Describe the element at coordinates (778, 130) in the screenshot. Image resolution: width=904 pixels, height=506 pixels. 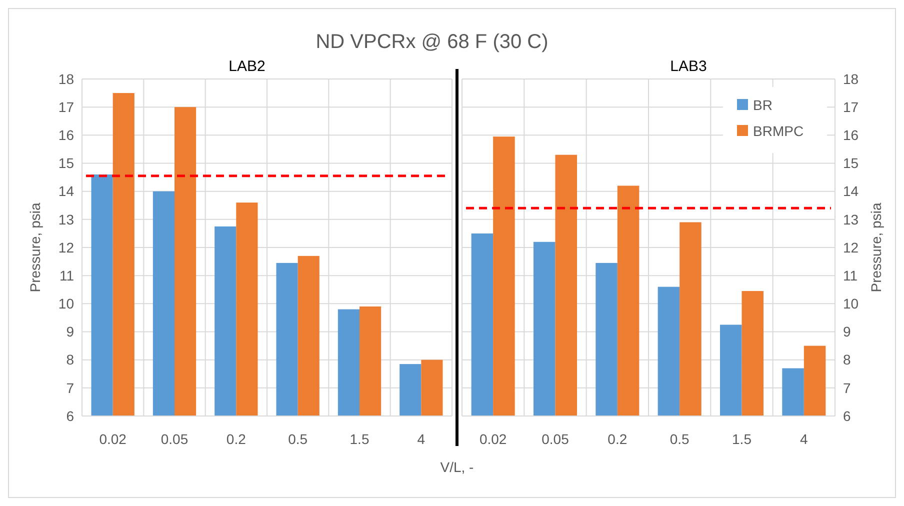
I see `legend-label: BRMPC` at that location.